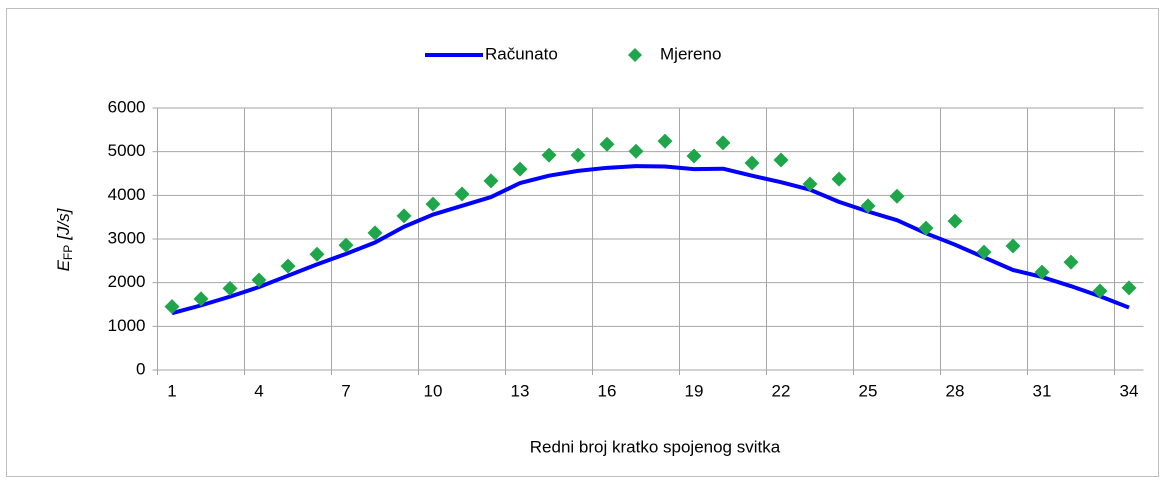  What do you see at coordinates (694, 390) in the screenshot?
I see `x-tick-label: 19` at bounding box center [694, 390].